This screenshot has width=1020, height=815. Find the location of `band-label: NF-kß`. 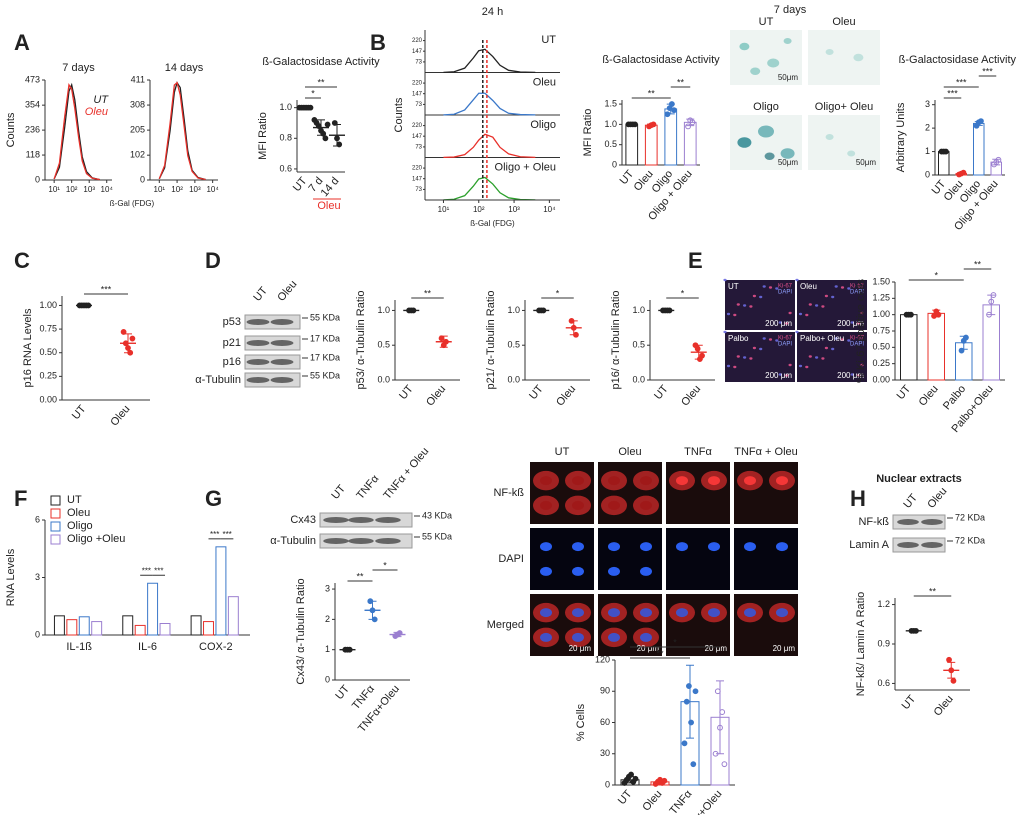

band-label: NF-kß is located at coordinates (873, 522).